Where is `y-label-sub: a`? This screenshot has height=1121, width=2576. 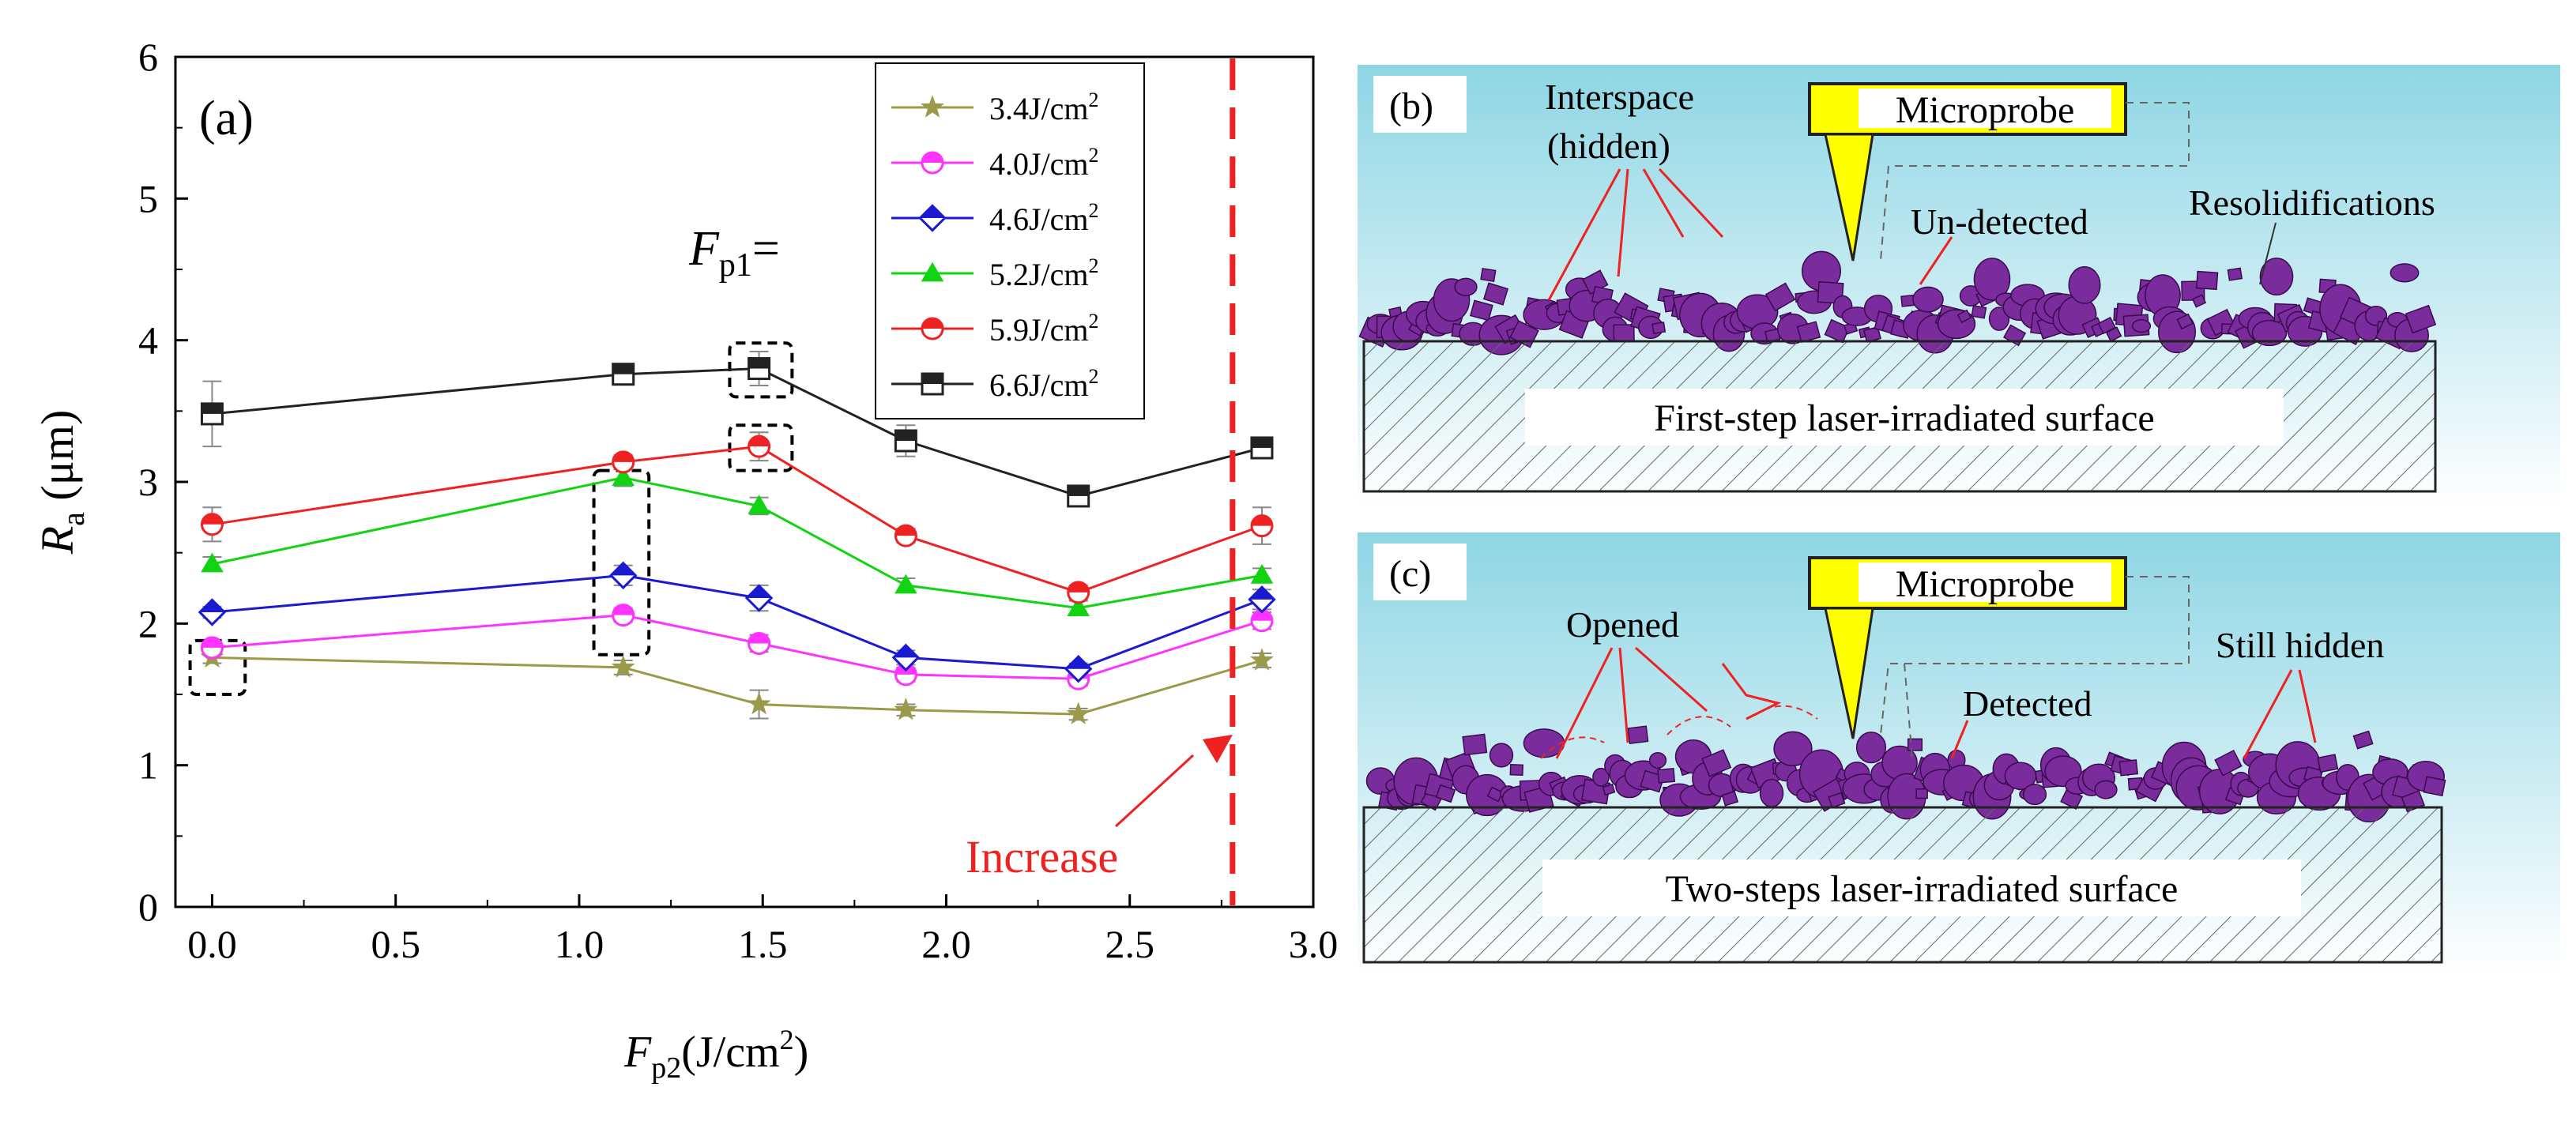
y-label-sub: a is located at coordinates (73, 519).